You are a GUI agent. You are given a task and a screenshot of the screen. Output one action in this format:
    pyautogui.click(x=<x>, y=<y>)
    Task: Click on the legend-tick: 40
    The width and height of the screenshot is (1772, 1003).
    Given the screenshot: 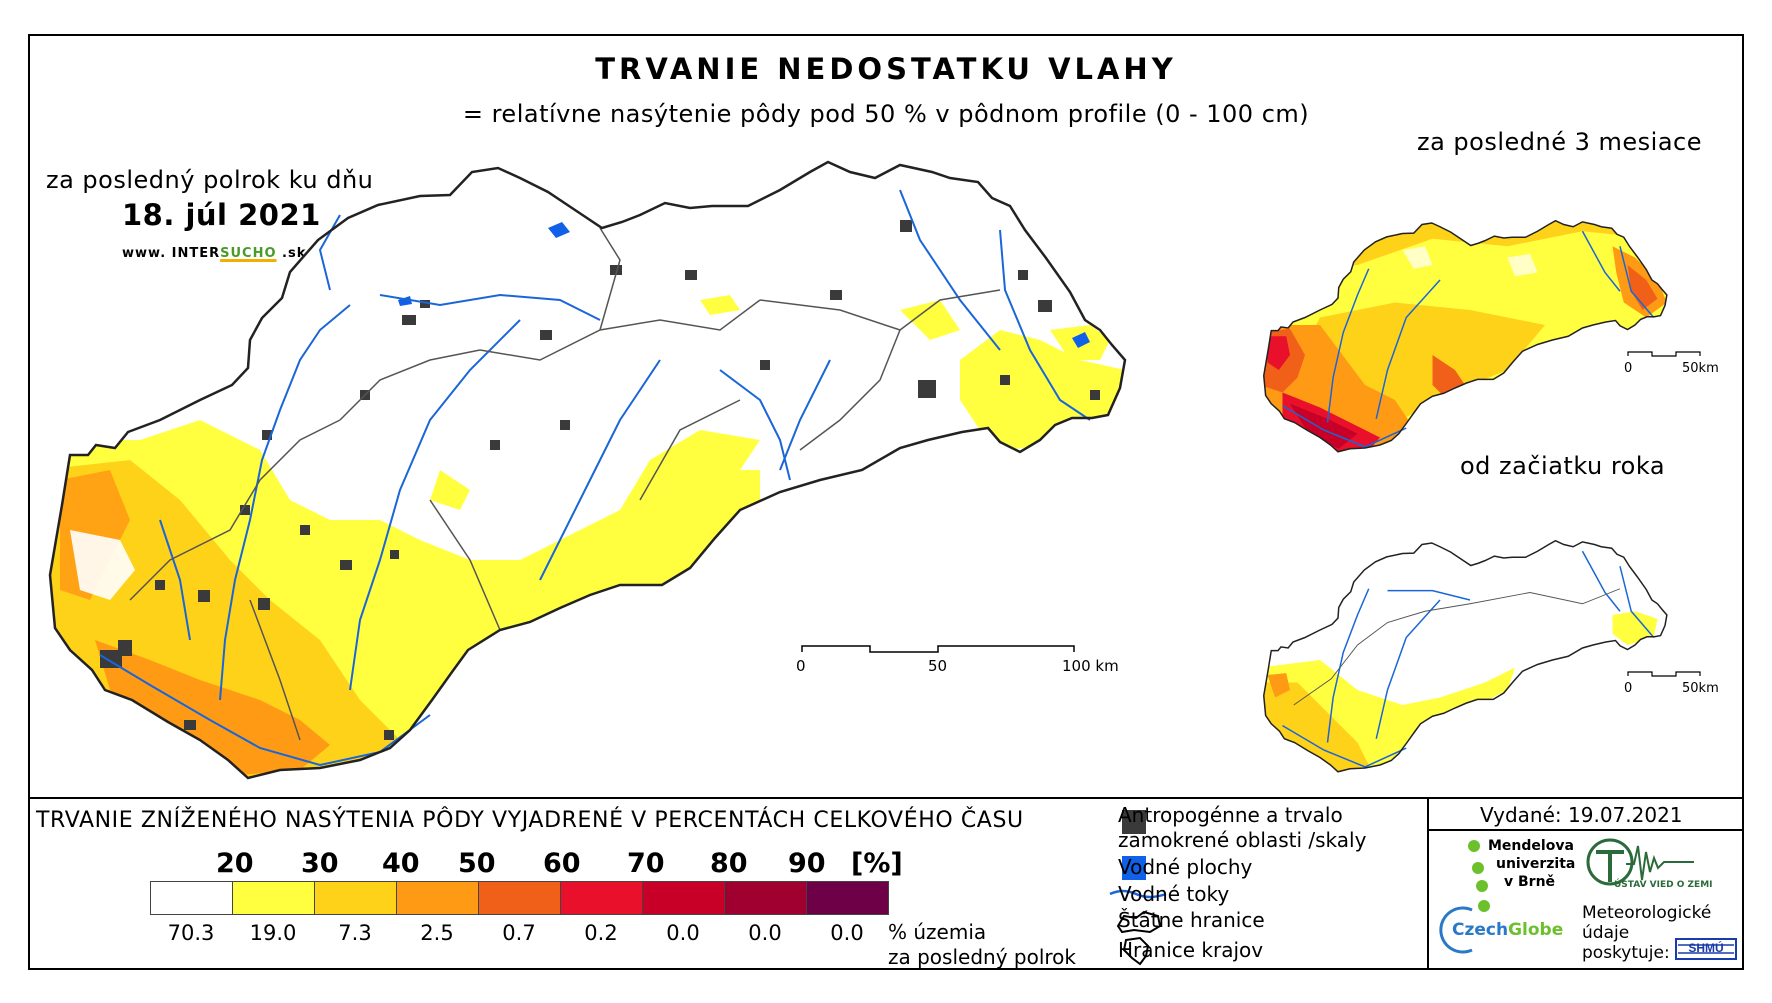 What is the action you would take?
    pyautogui.click(x=401, y=863)
    